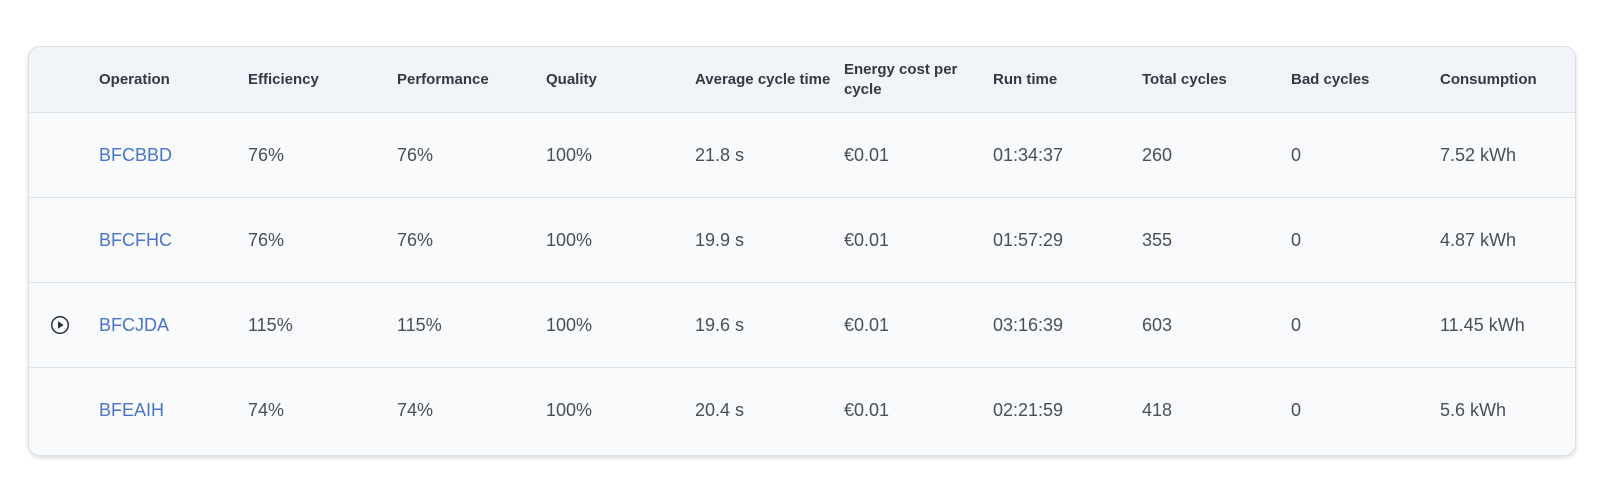 The image size is (1600, 500). Describe the element at coordinates (419, 324) in the screenshot. I see `performance-value: 115%` at that location.